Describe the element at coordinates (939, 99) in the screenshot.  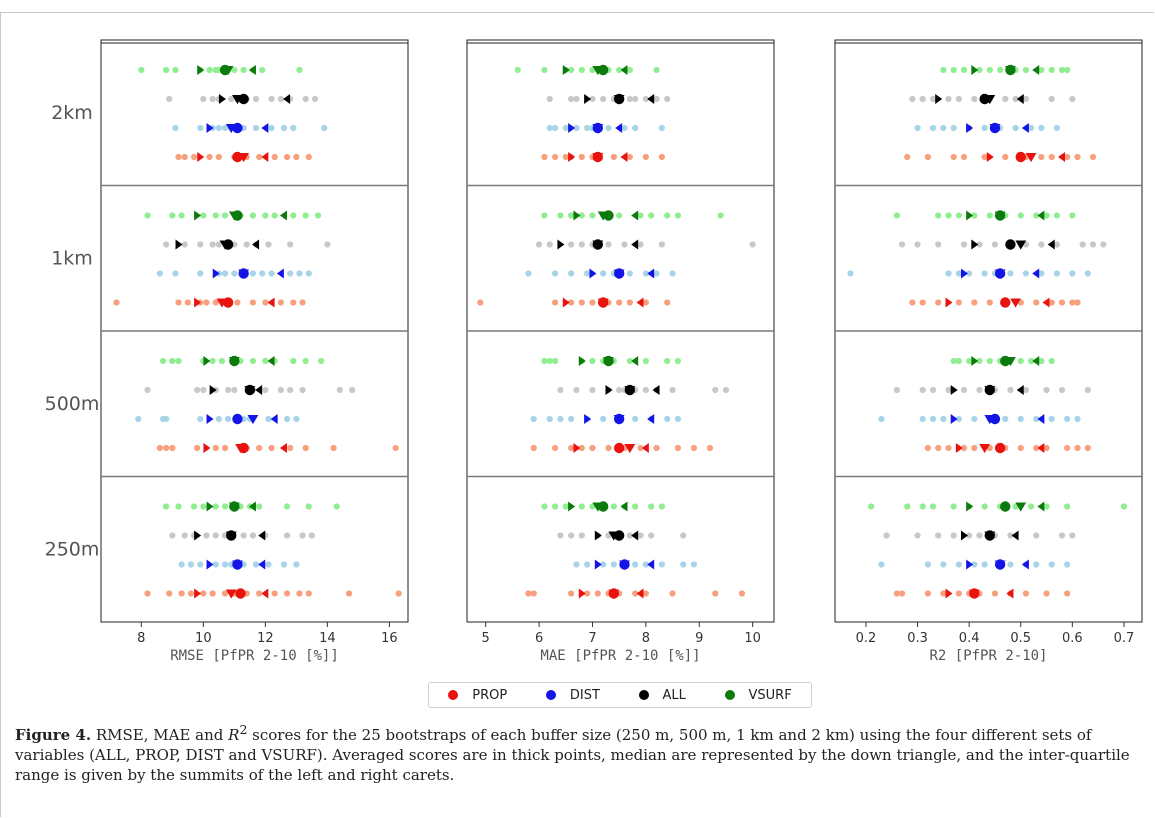
I see `q1-caret-r2-2km-all` at that location.